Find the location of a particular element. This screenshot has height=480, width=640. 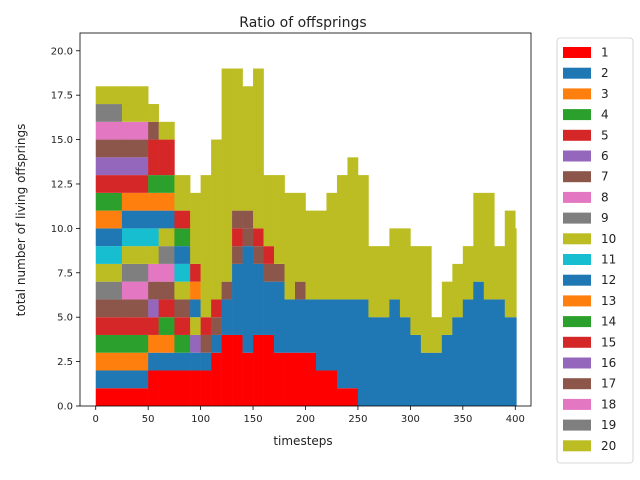

y-tick-label-8: 20.0 is located at coordinates (62, 51).